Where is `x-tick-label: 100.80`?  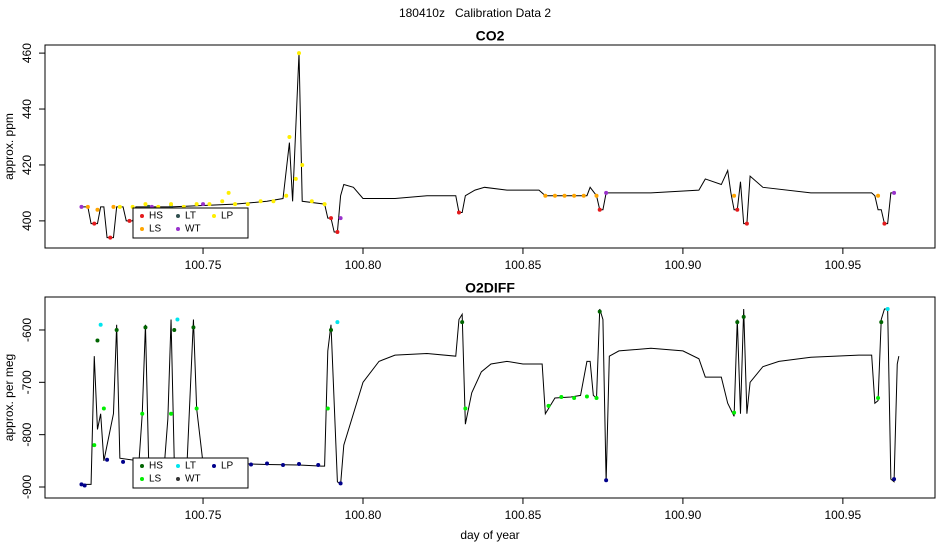 x-tick-label: 100.80 is located at coordinates (363, 515).